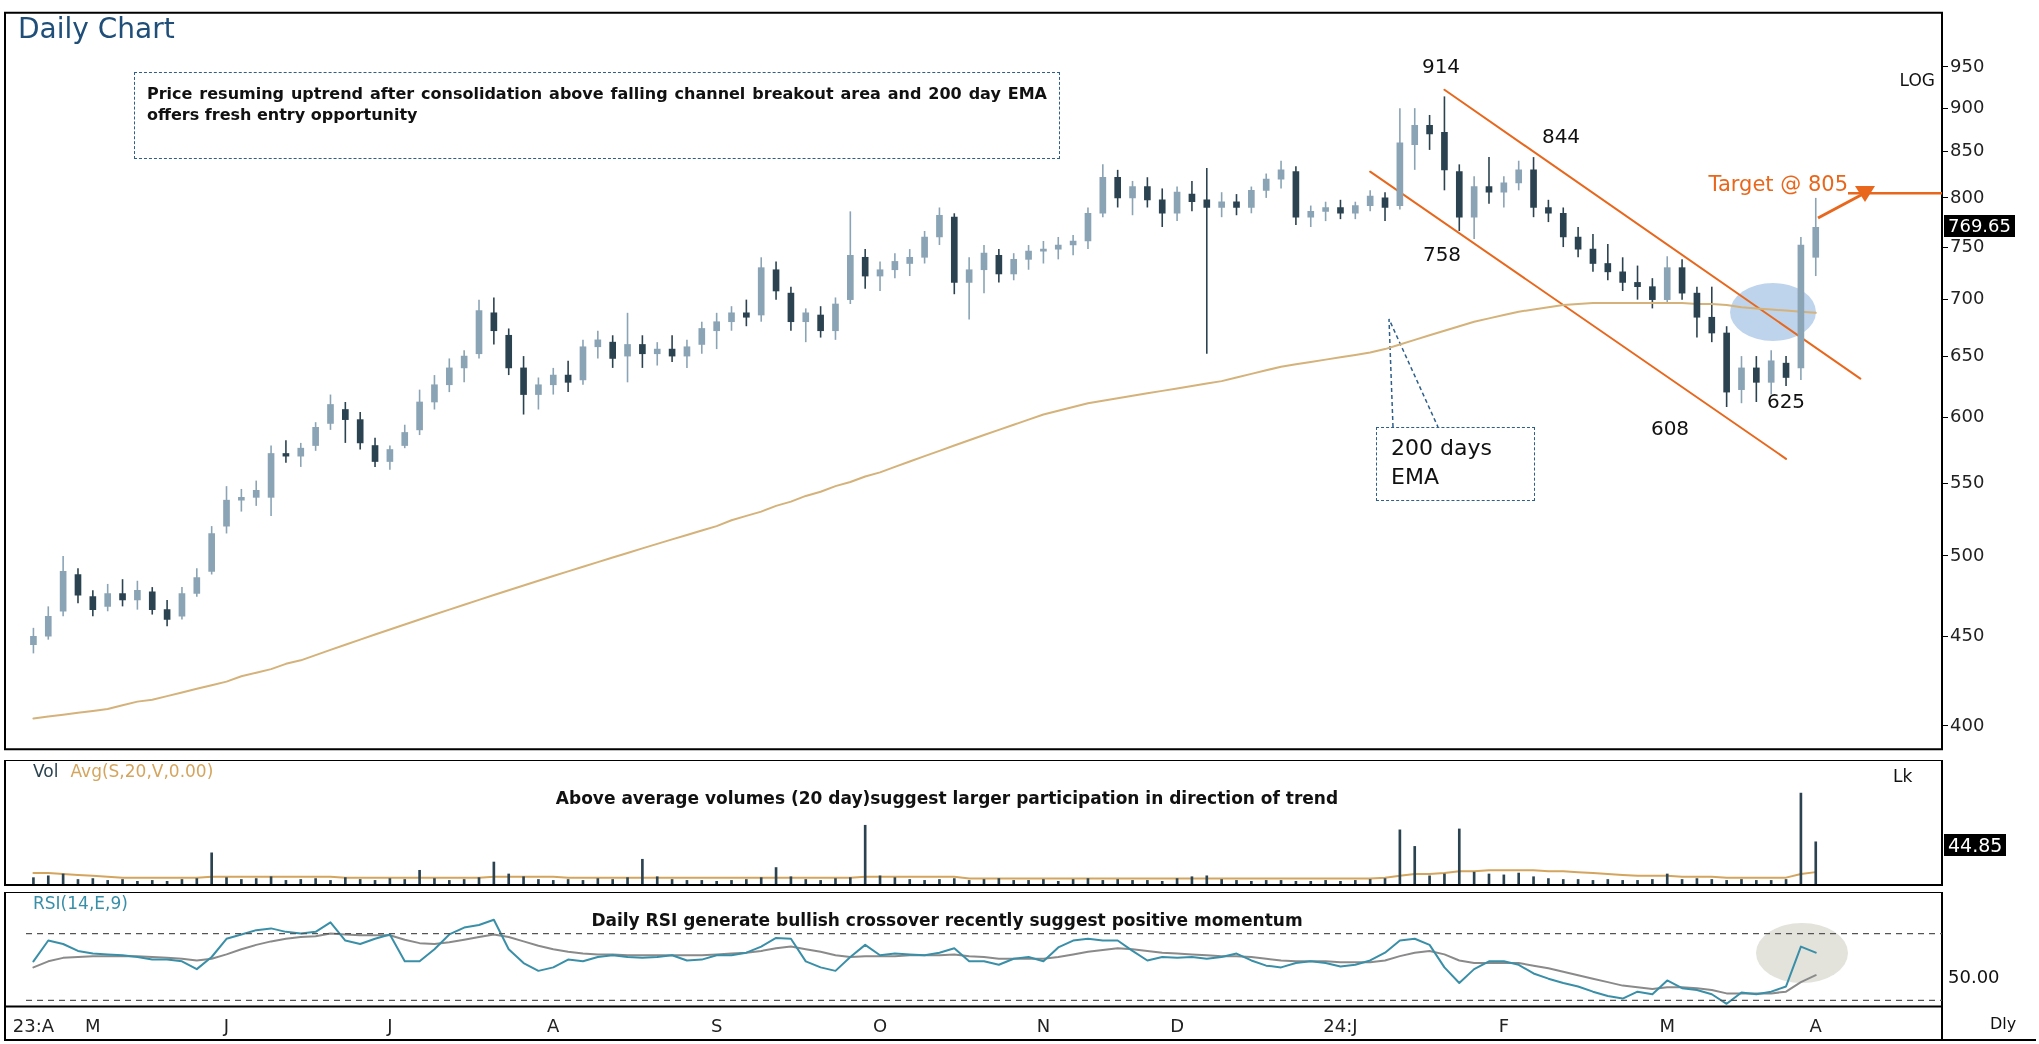 The height and width of the screenshot is (1044, 2039). I want to click on annotation: 914, so click(1441, 66).